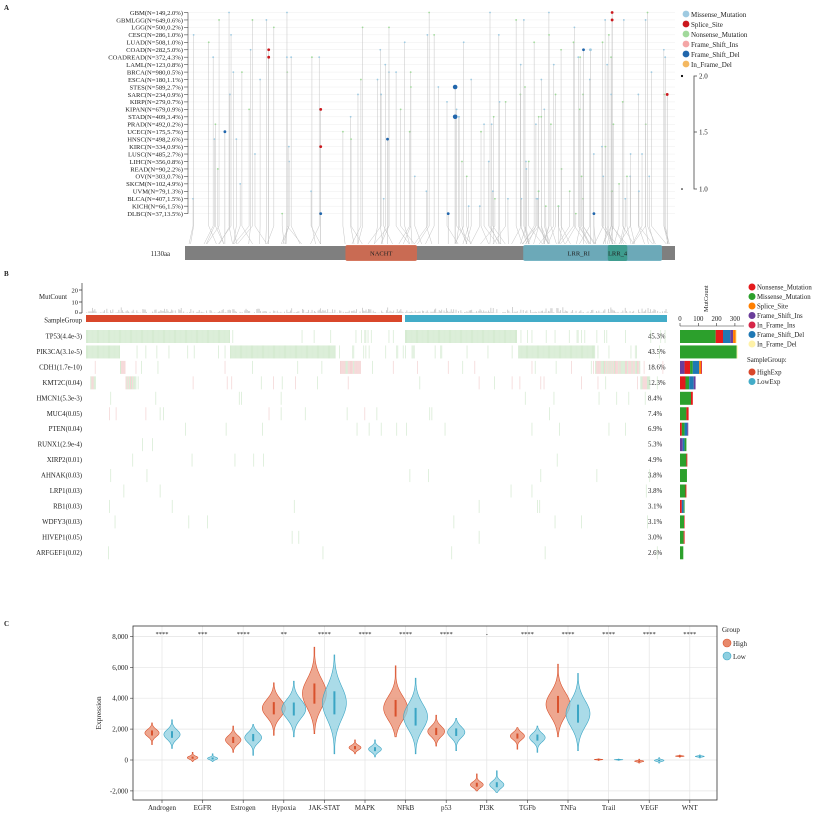 The image size is (825, 817). What do you see at coordinates (76, 312) in the screenshot?
I see `mutcount-tick: 0` at bounding box center [76, 312].